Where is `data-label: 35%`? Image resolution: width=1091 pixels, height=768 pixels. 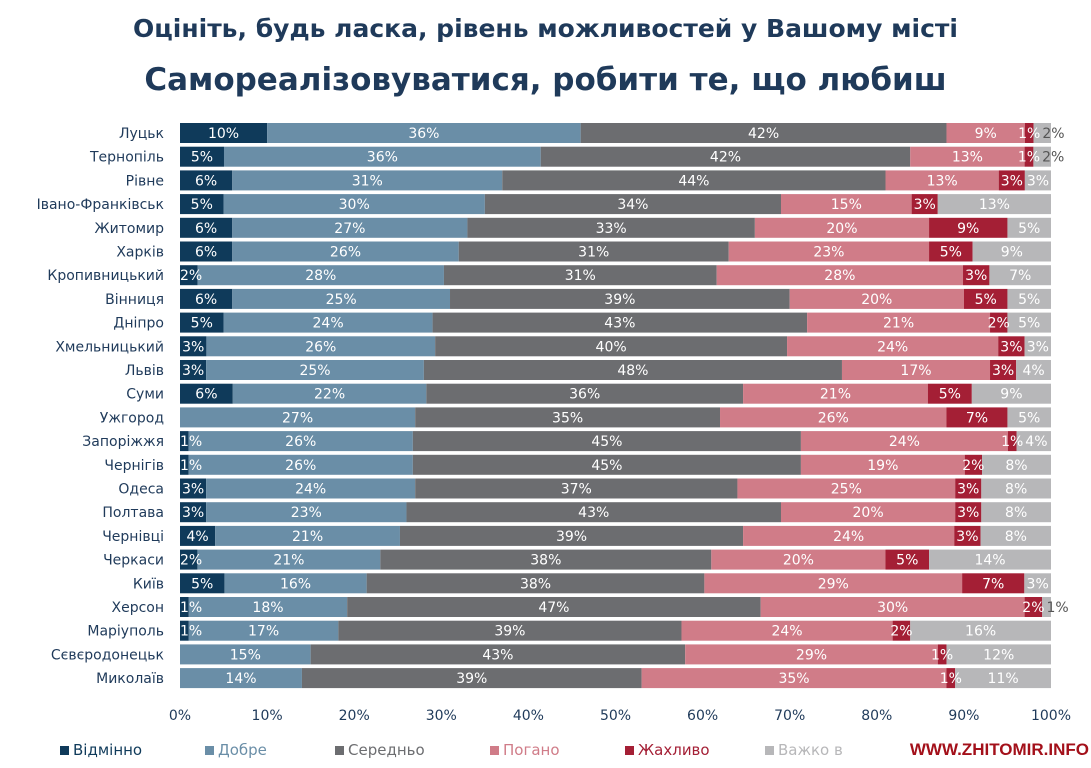
data-label: 35% is located at coordinates (793, 679).